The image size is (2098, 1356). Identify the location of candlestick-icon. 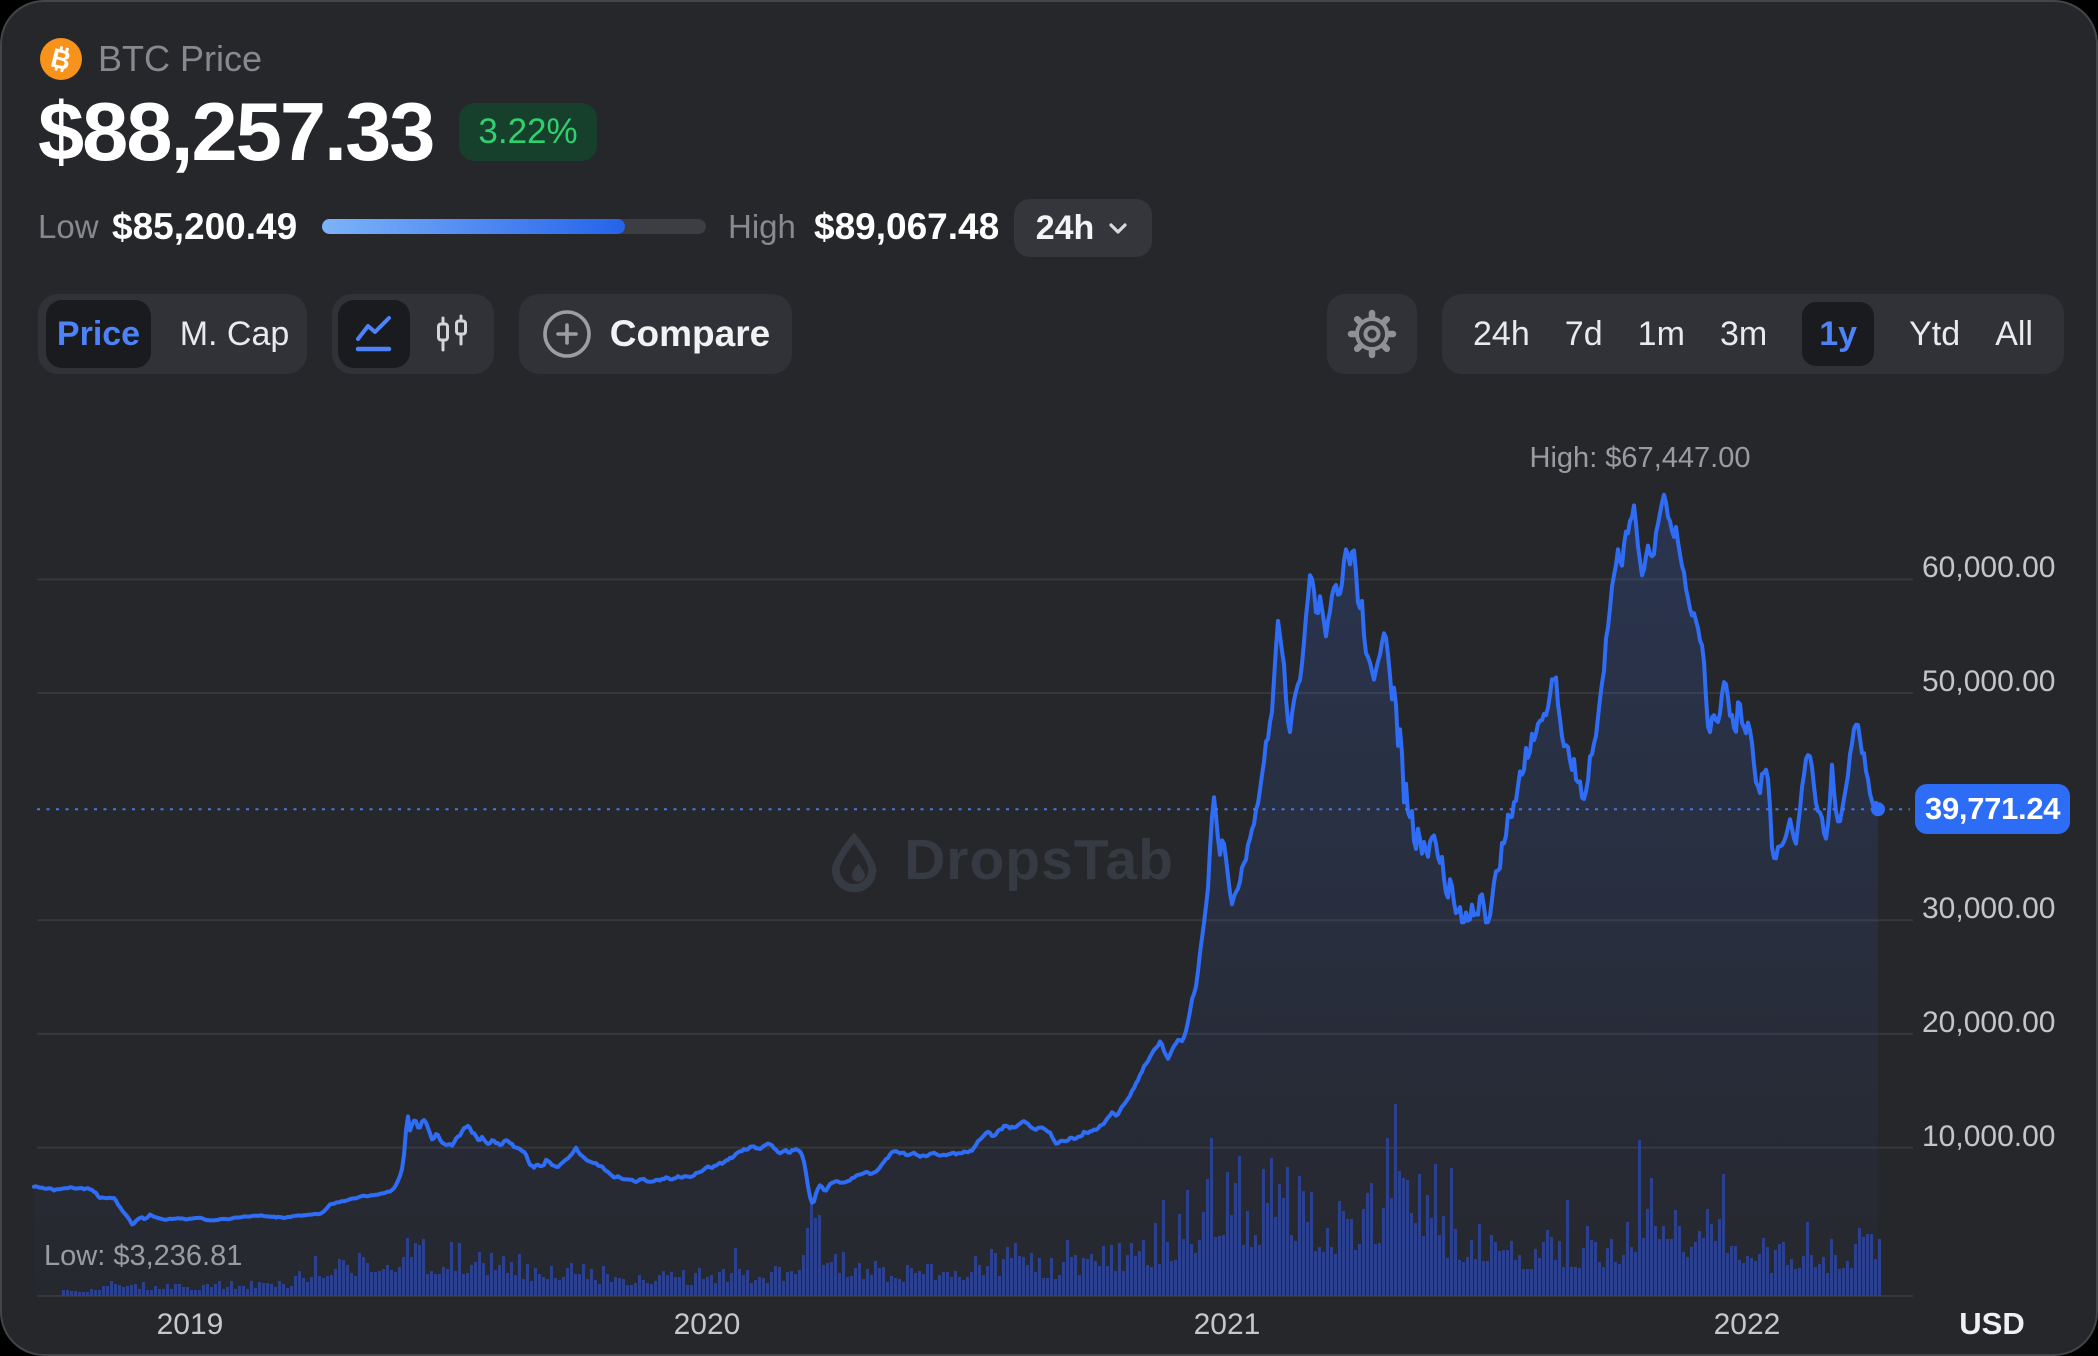
(452, 333).